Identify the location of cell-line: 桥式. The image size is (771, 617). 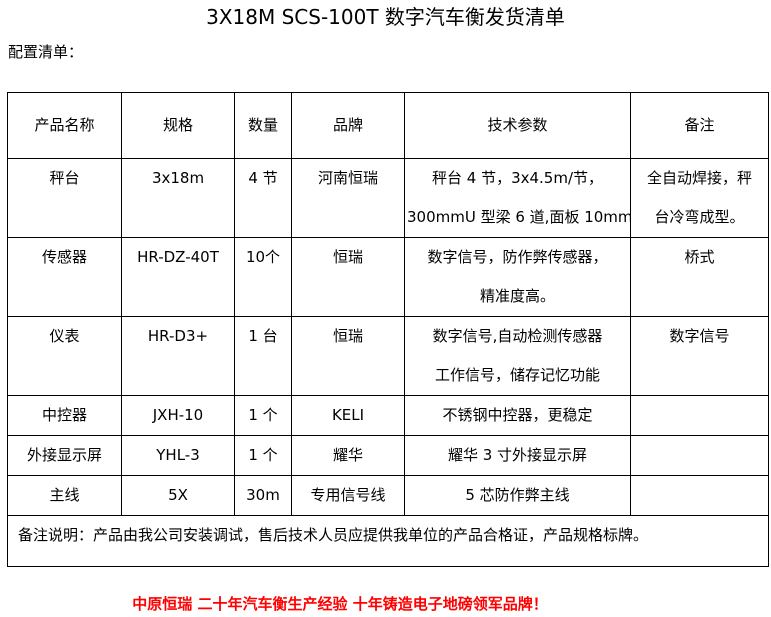
(699, 257).